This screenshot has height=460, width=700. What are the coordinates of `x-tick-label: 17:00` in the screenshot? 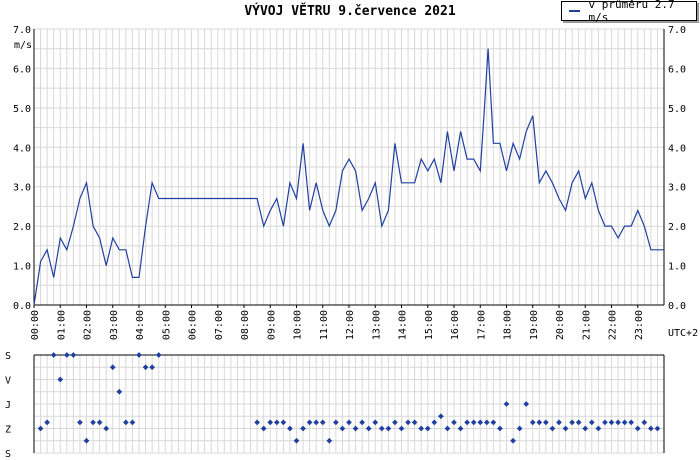 It's located at (481, 325).